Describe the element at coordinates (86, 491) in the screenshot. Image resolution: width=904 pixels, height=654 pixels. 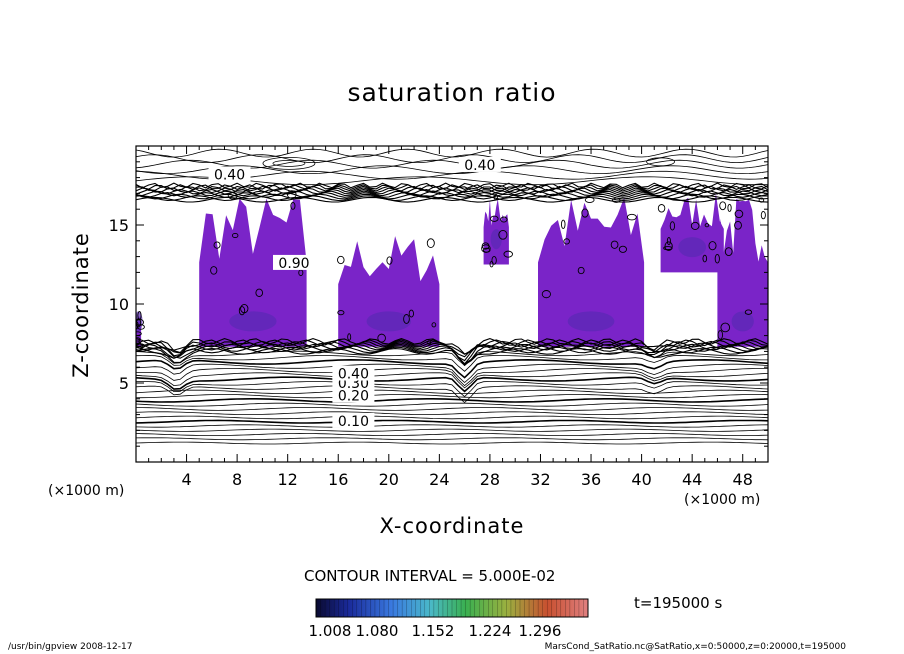
I see `x-unit-label: (×1000 m)` at that location.